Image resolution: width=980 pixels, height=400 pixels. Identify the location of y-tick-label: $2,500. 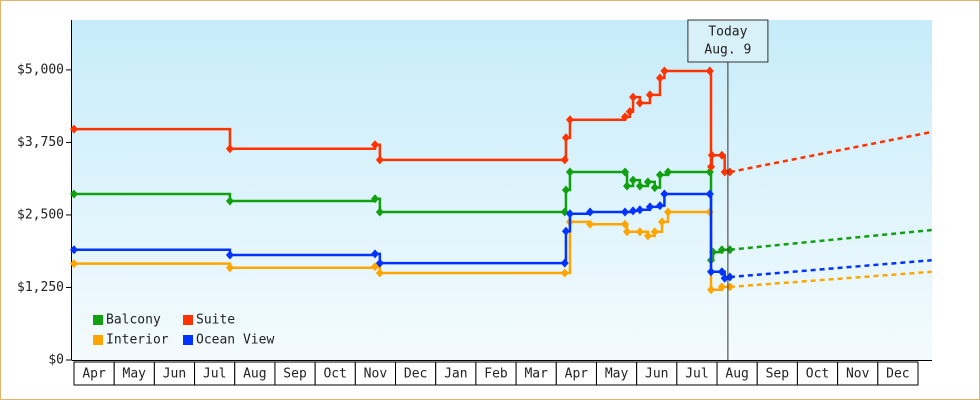
(40, 214).